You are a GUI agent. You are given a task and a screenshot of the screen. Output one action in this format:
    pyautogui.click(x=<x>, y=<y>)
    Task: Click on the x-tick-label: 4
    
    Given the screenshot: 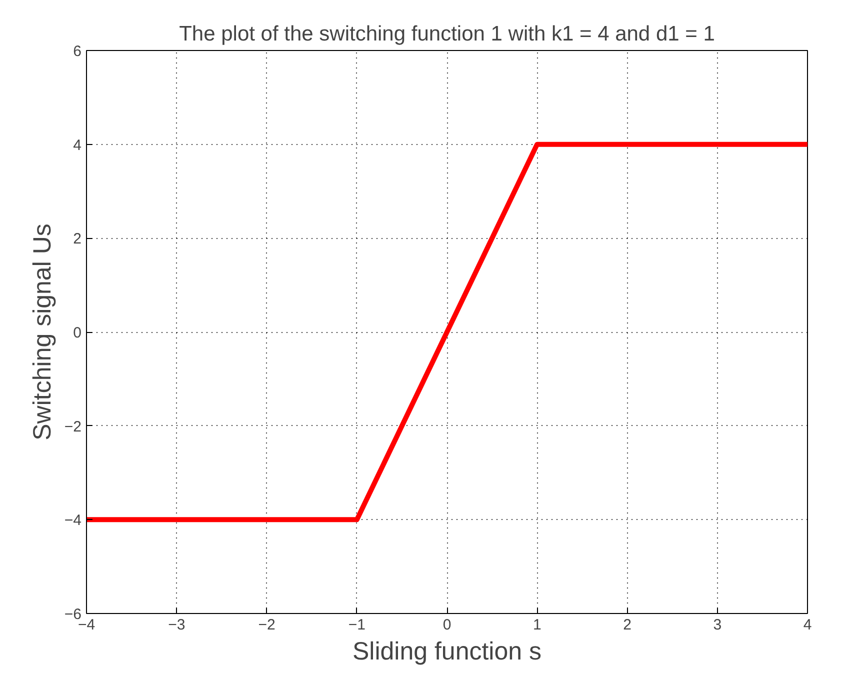 What is the action you would take?
    pyautogui.click(x=807, y=625)
    